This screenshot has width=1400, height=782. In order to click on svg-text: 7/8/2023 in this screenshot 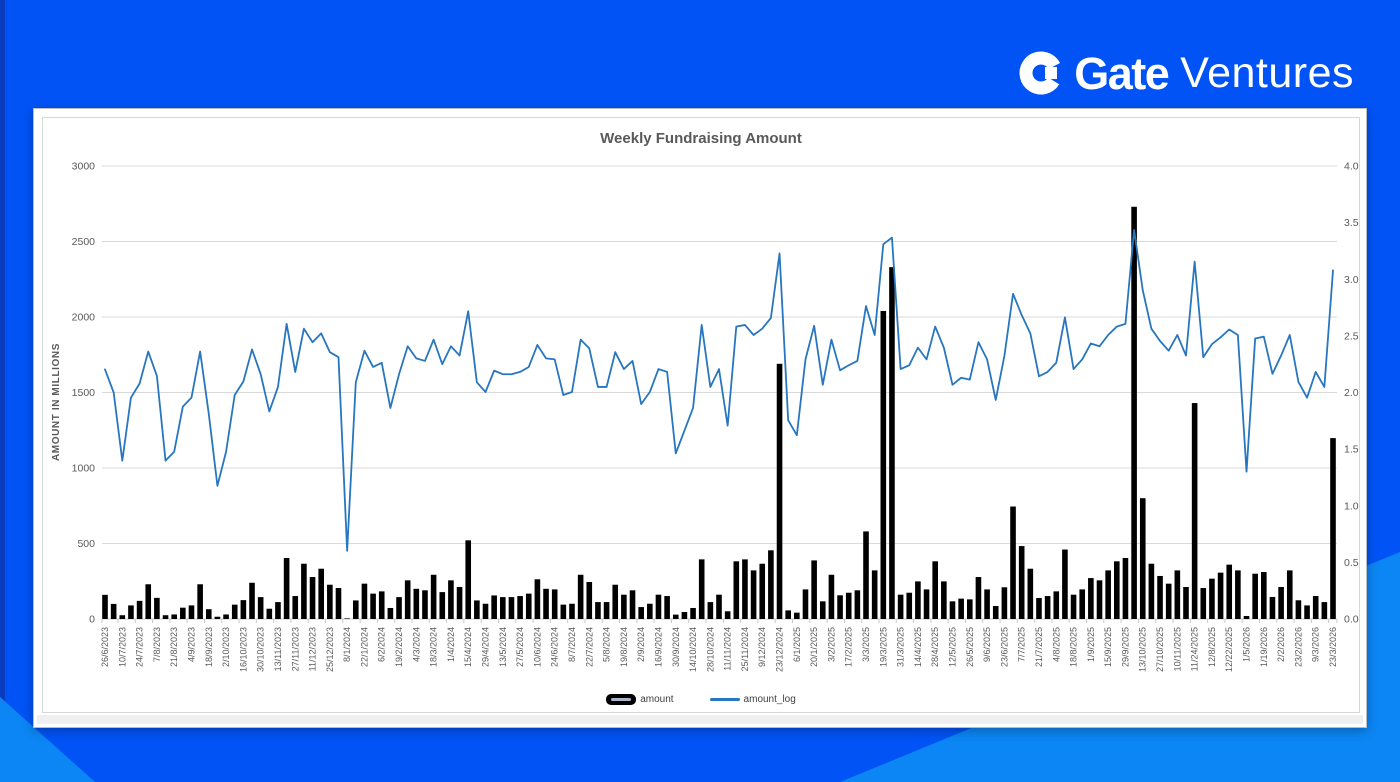, I will do `click(157, 644)`.